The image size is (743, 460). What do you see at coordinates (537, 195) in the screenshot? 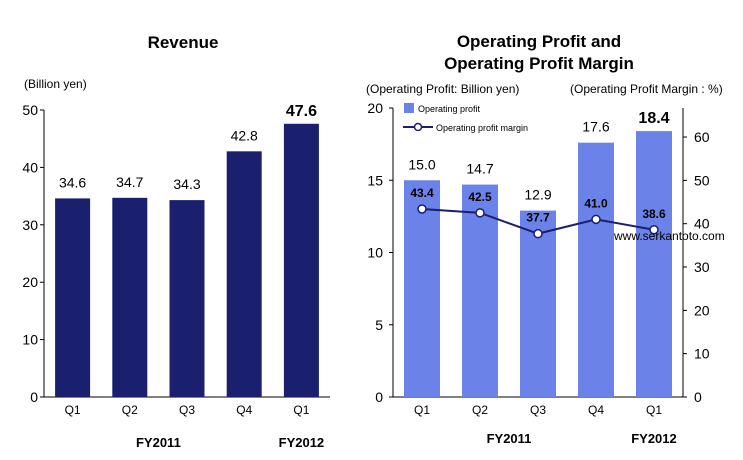
I see `op-profit-data-label: 12.9` at bounding box center [537, 195].